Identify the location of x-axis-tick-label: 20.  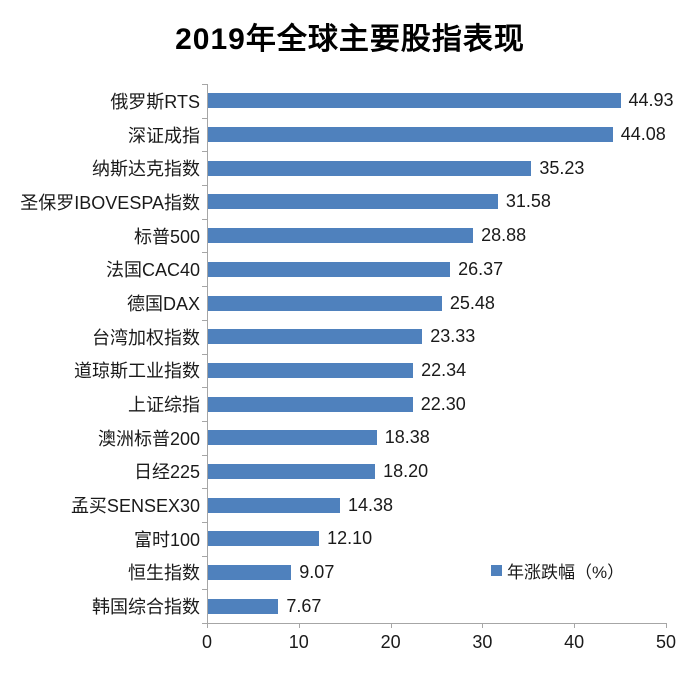
(390, 642).